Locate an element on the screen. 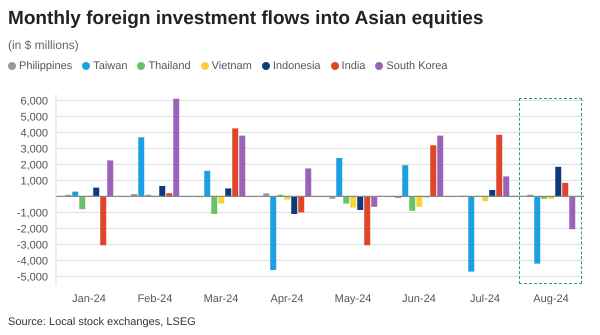 The image size is (600, 335). x-tick-label: Jan-24 is located at coordinates (89, 298).